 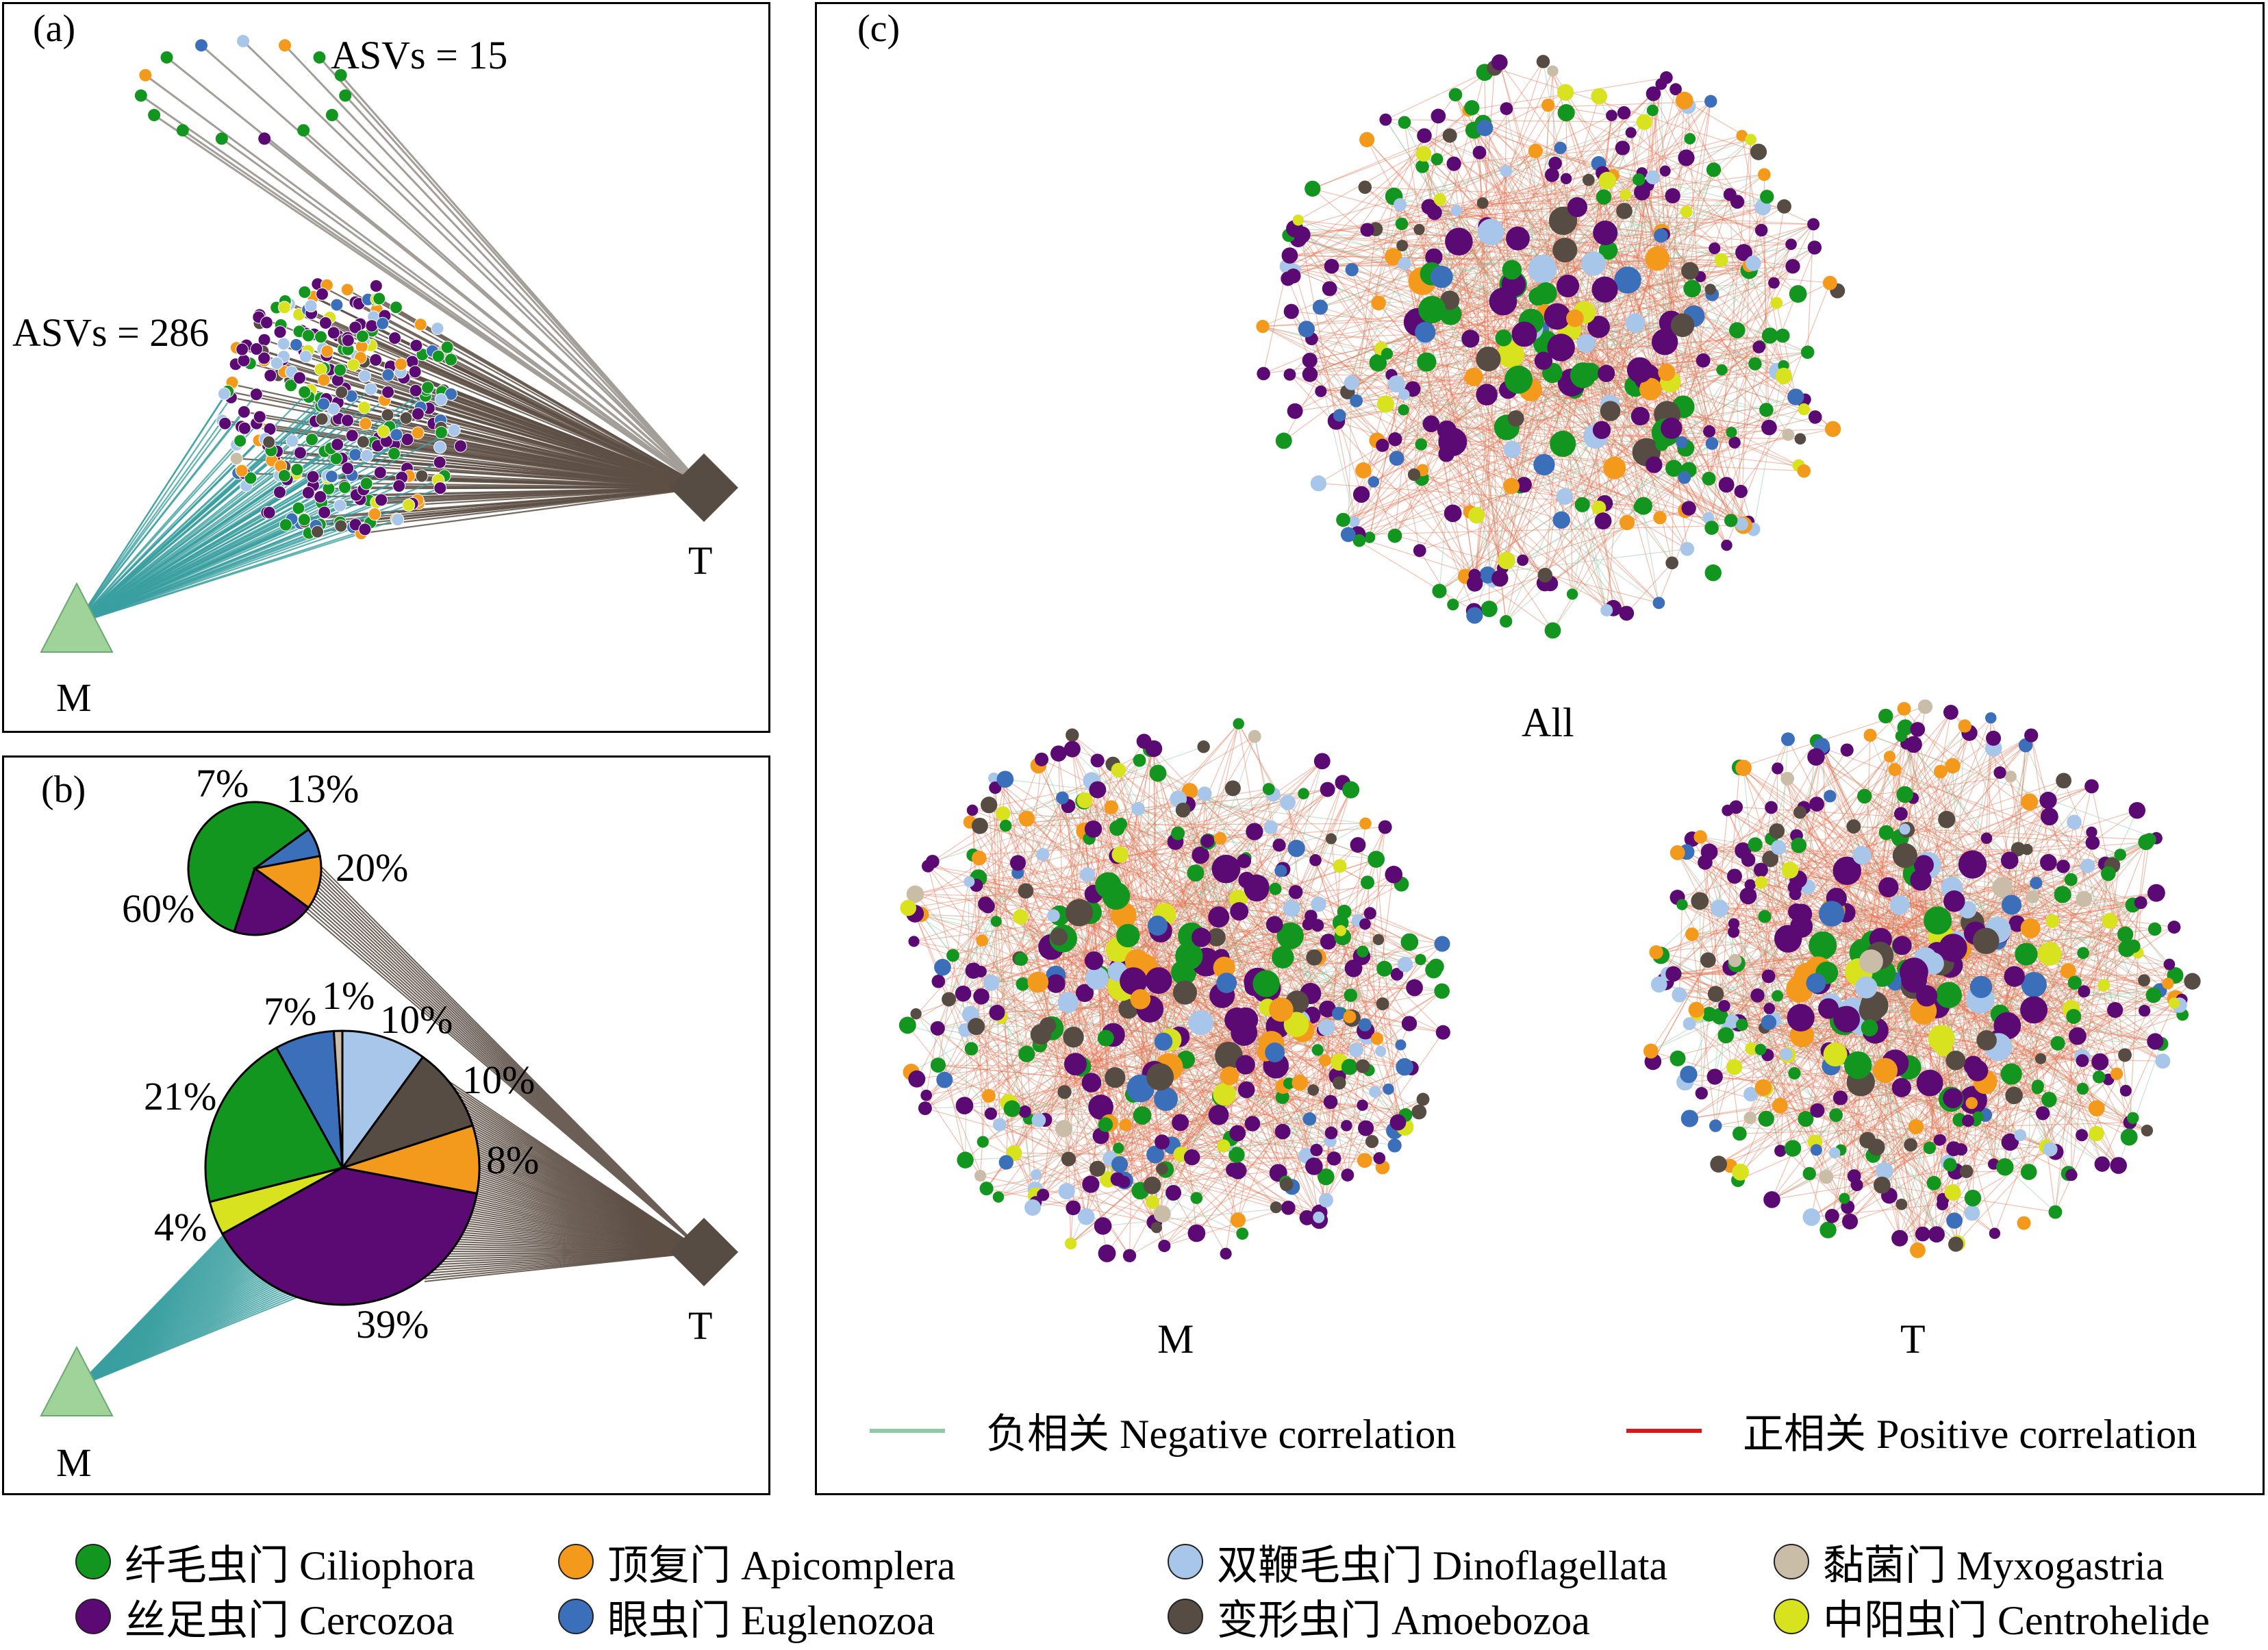 What do you see at coordinates (274, 1124) in the screenshot?
I see `pie-slice-ciliophora` at bounding box center [274, 1124].